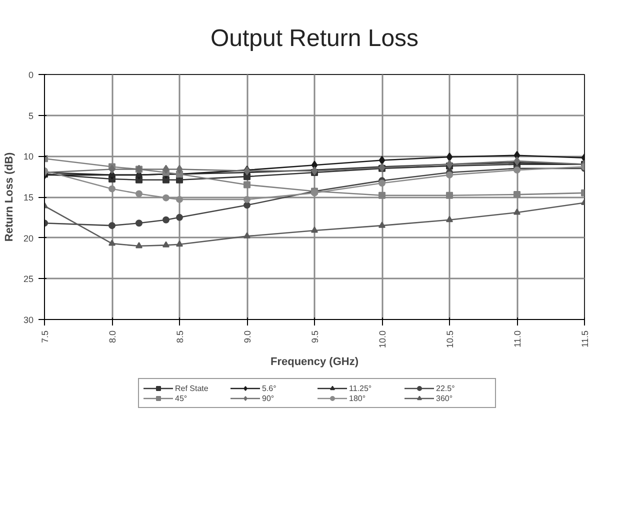 This screenshot has width=632, height=525. What do you see at coordinates (446, 388) in the screenshot?
I see `legend-label: 22.5°` at bounding box center [446, 388].